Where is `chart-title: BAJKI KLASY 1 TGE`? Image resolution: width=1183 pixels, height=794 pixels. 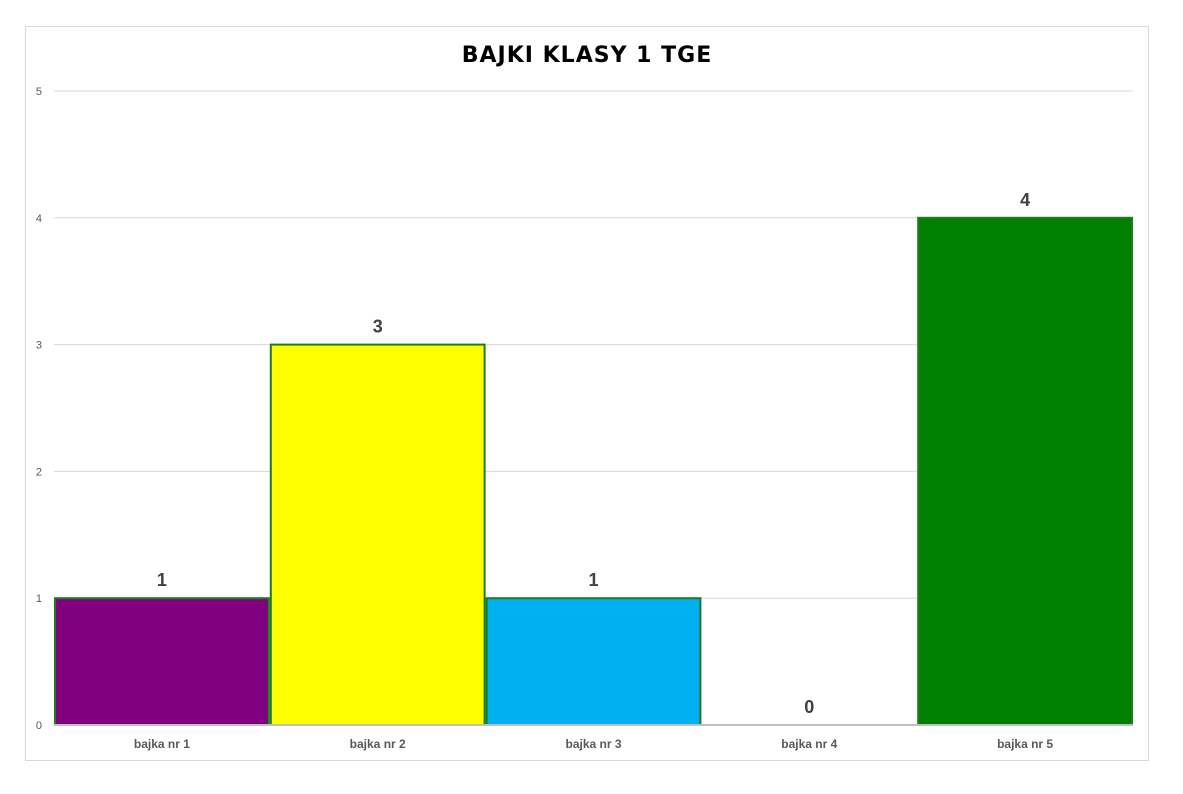 chart-title: BAJKI KLASY 1 TGE is located at coordinates (587, 55).